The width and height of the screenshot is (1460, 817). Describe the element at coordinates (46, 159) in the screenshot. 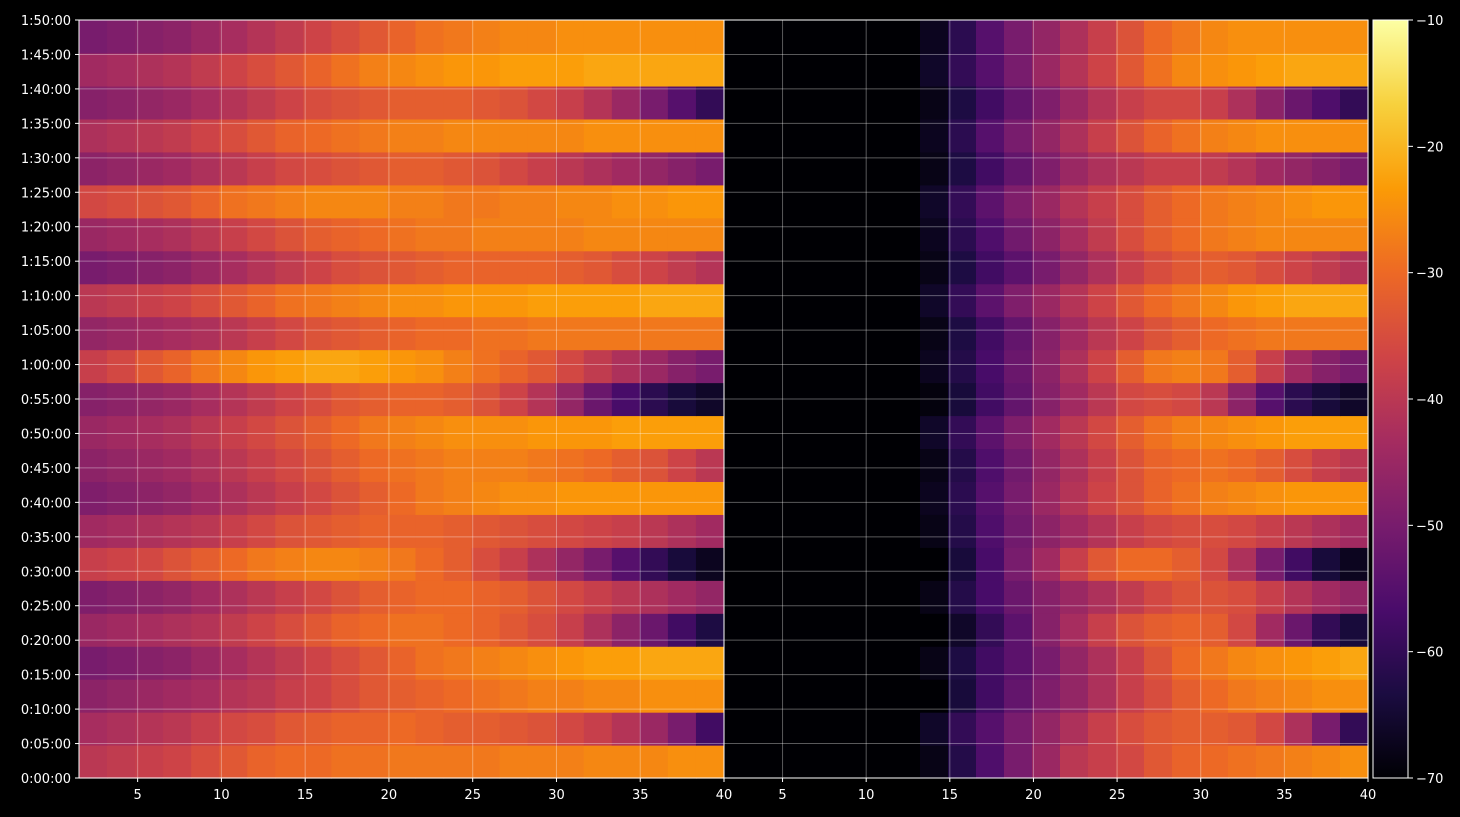

I see `y-tick-label: 1:30:00` at that location.